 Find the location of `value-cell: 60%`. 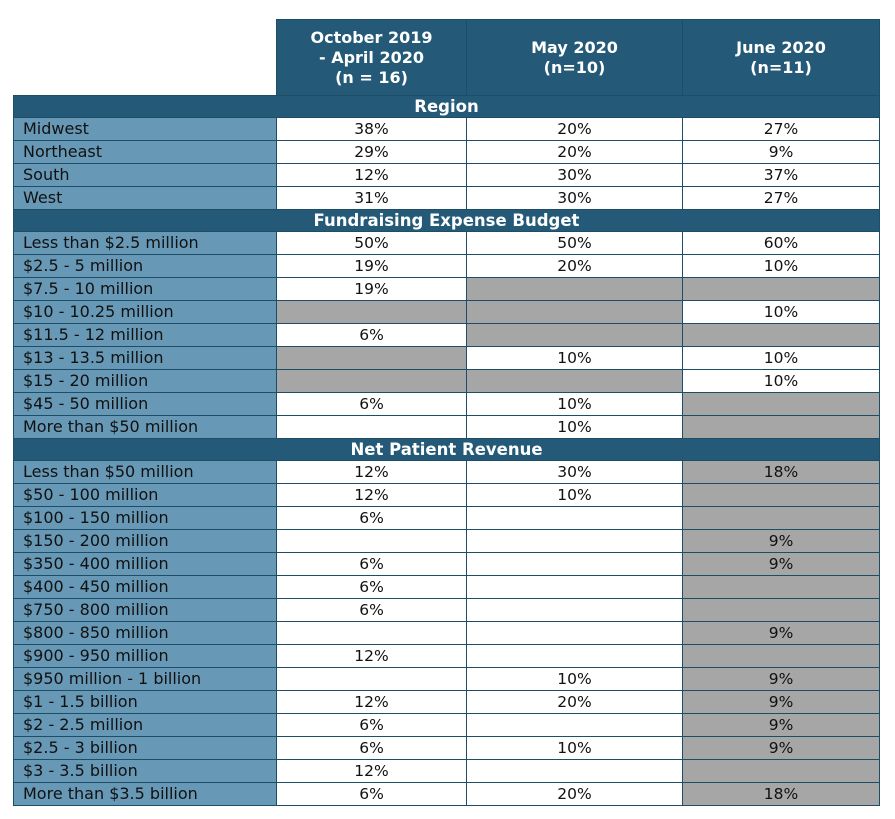

value-cell: 60% is located at coordinates (781, 243).